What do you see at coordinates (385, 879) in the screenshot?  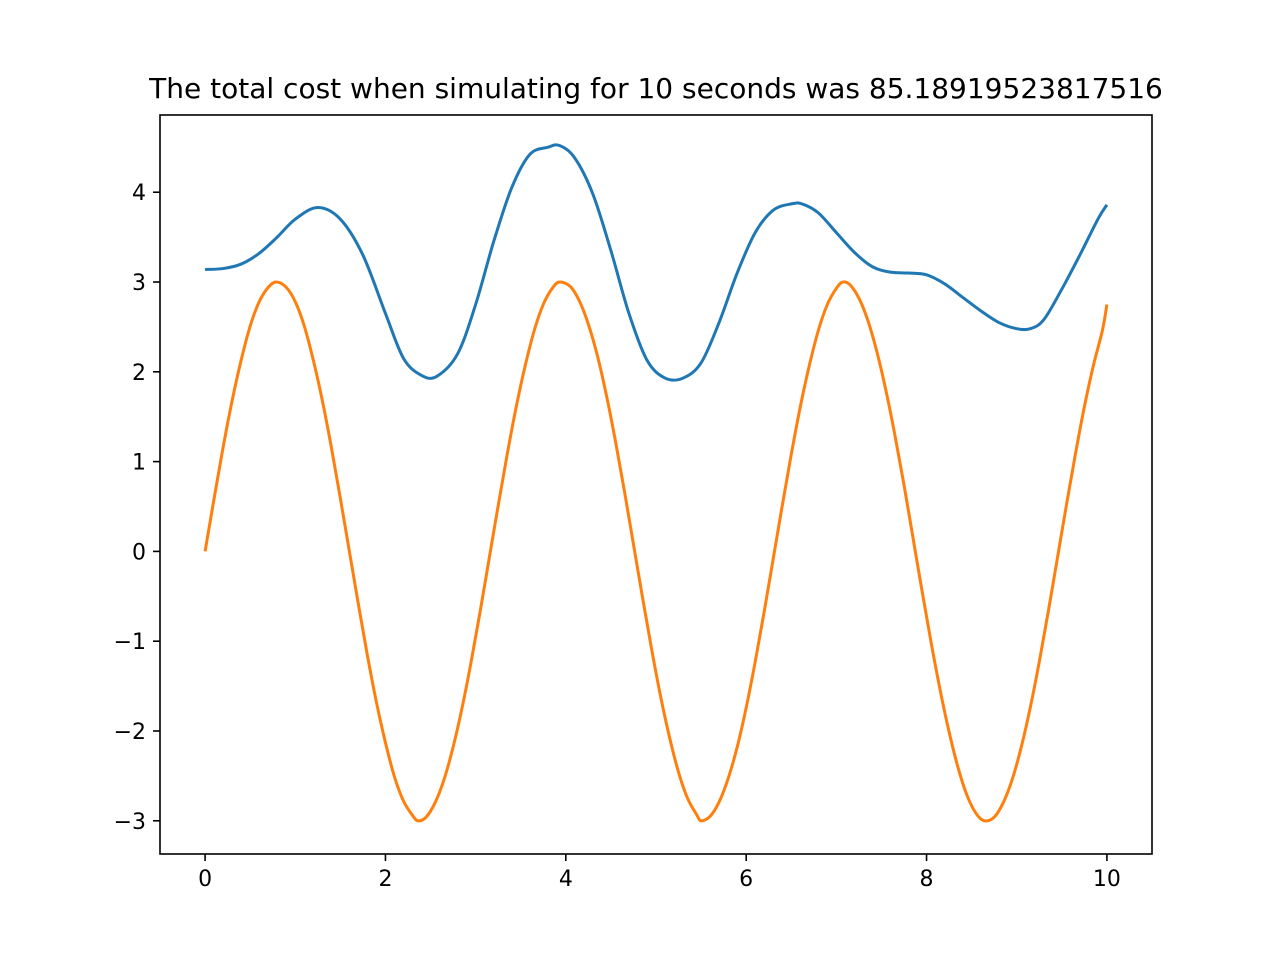 I see `x-tick-label: 2` at bounding box center [385, 879].